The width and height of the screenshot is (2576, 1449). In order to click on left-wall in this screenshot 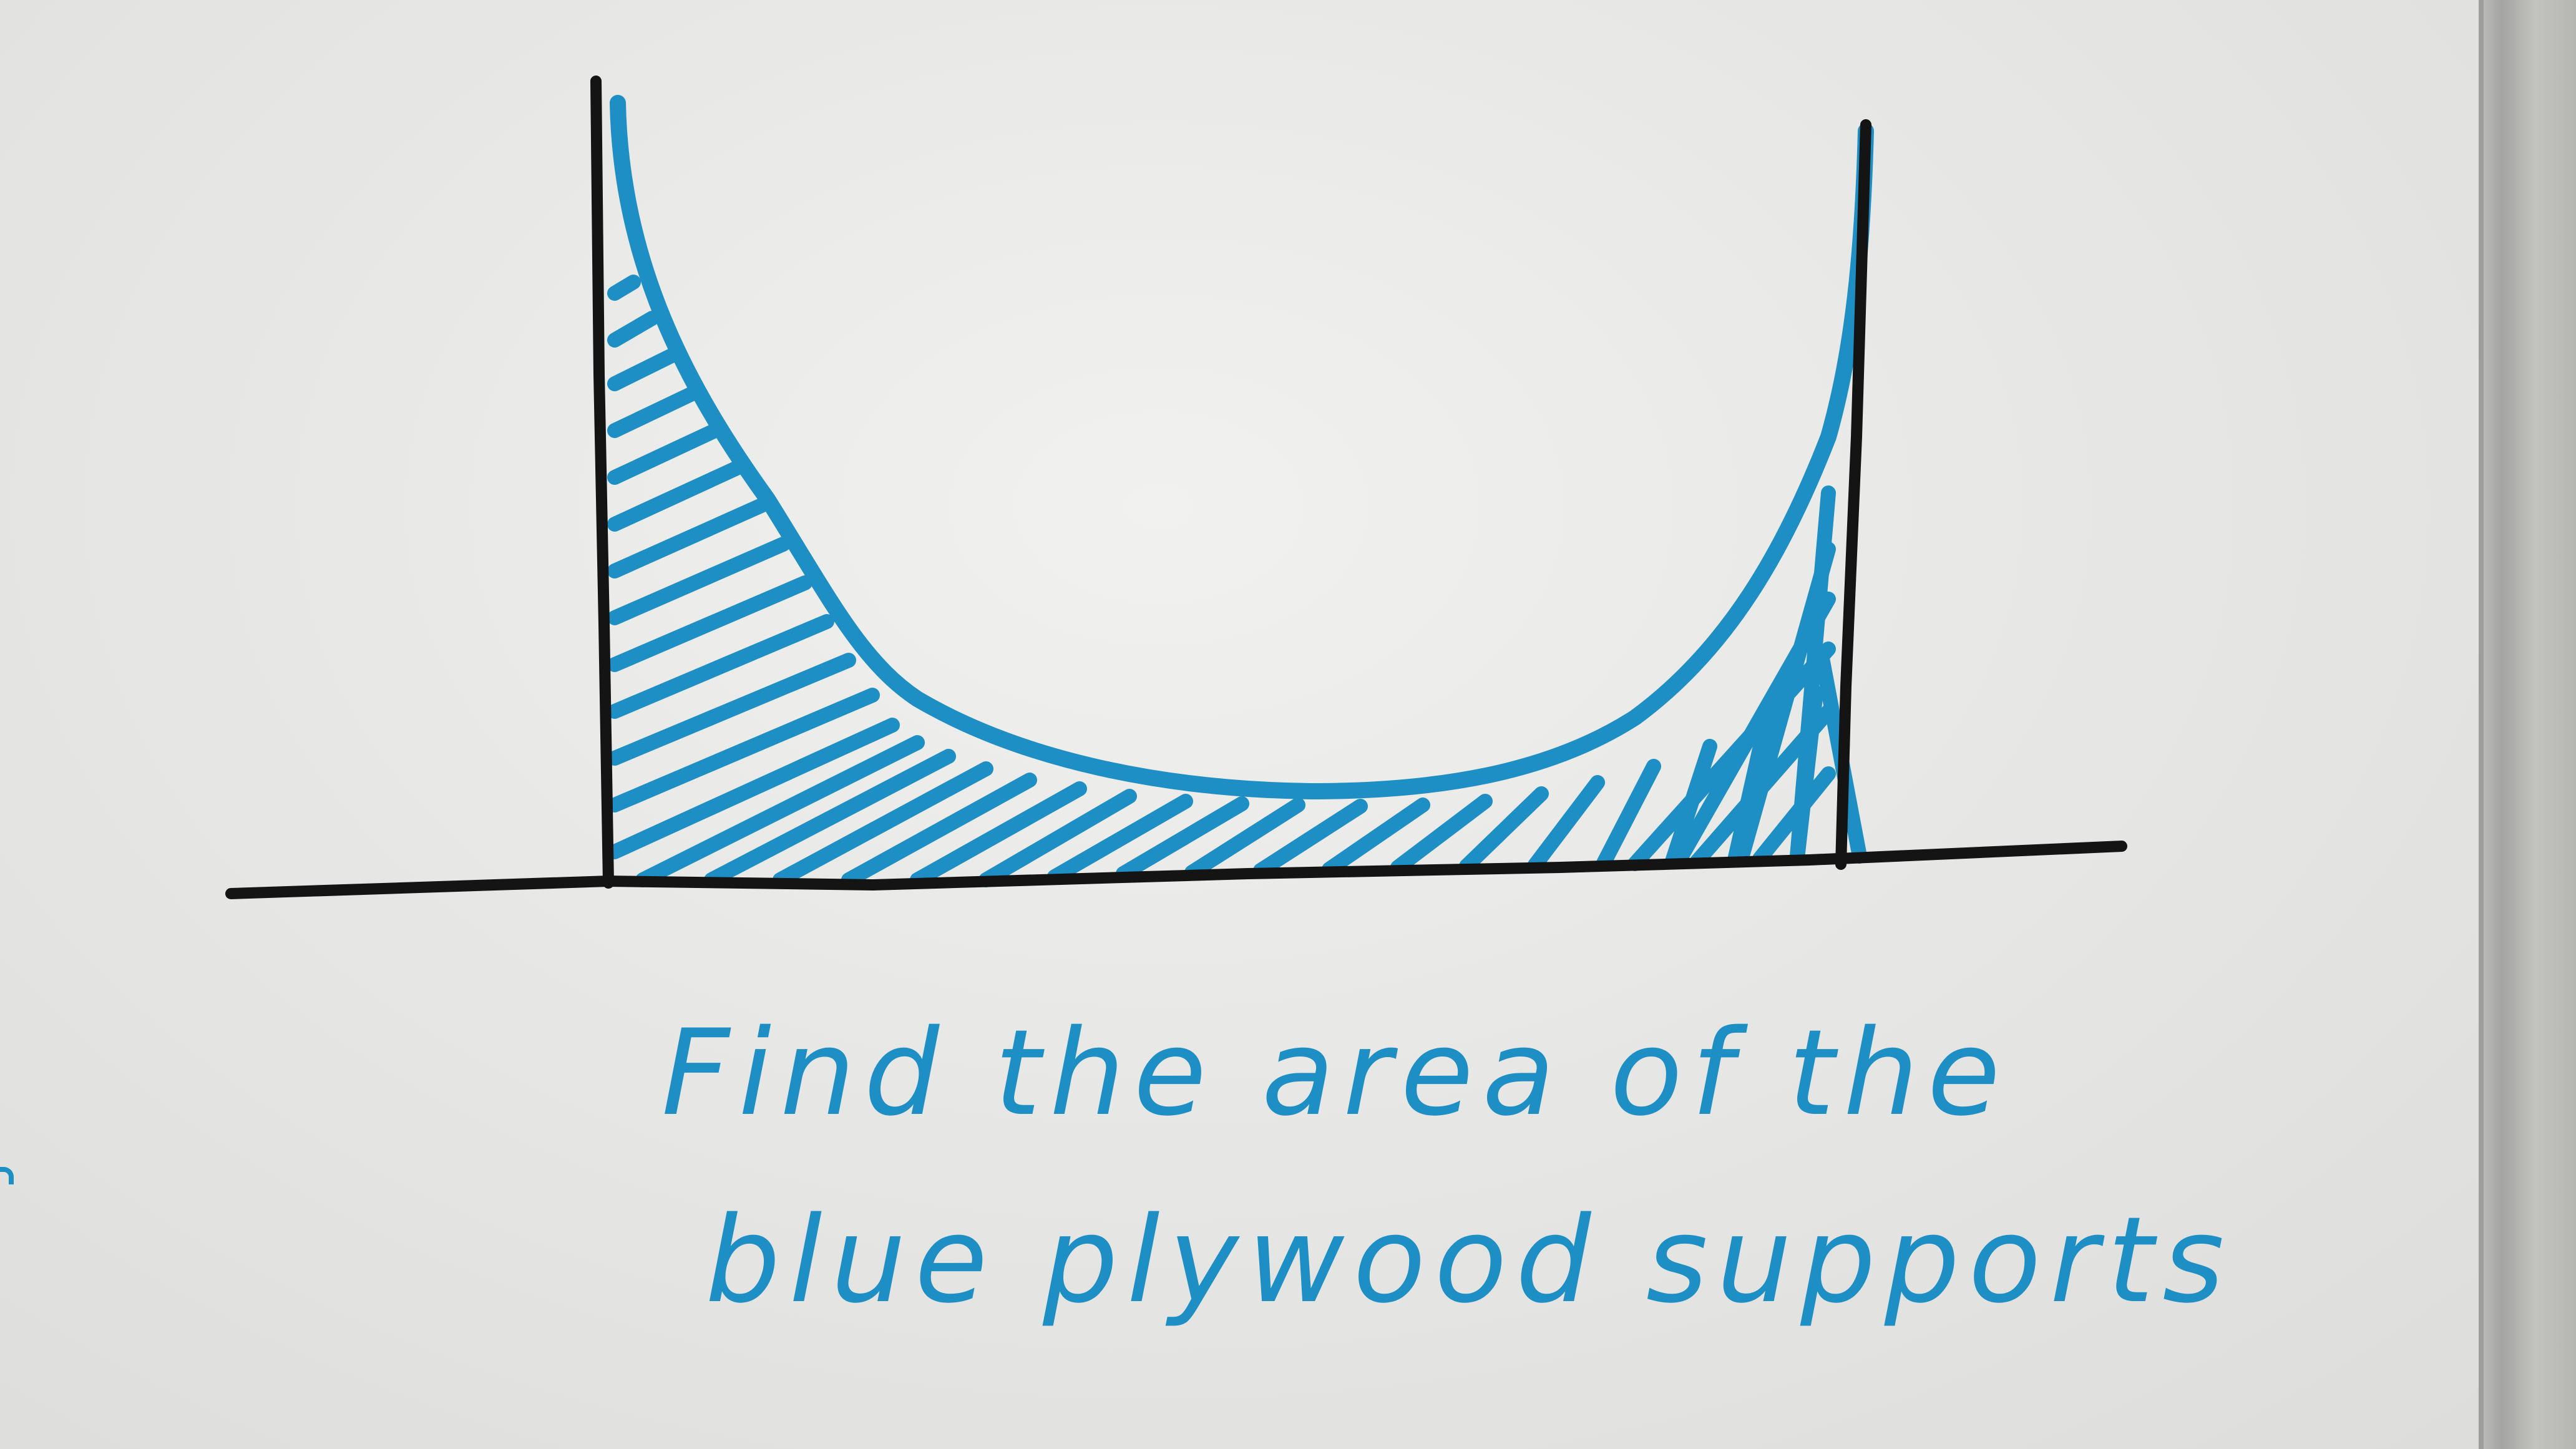, I will do `click(602, 482)`.